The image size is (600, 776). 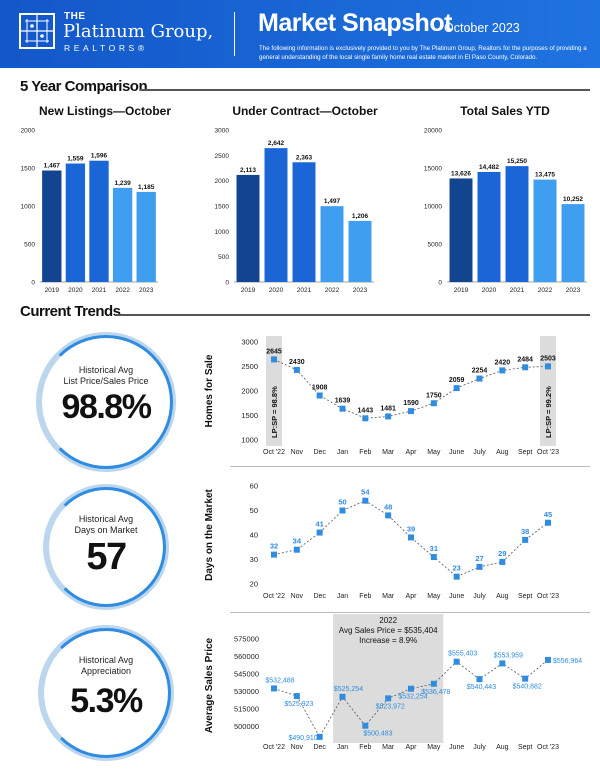 What do you see at coordinates (489, 167) in the screenshot?
I see `bar-value-label: 14,482` at bounding box center [489, 167].